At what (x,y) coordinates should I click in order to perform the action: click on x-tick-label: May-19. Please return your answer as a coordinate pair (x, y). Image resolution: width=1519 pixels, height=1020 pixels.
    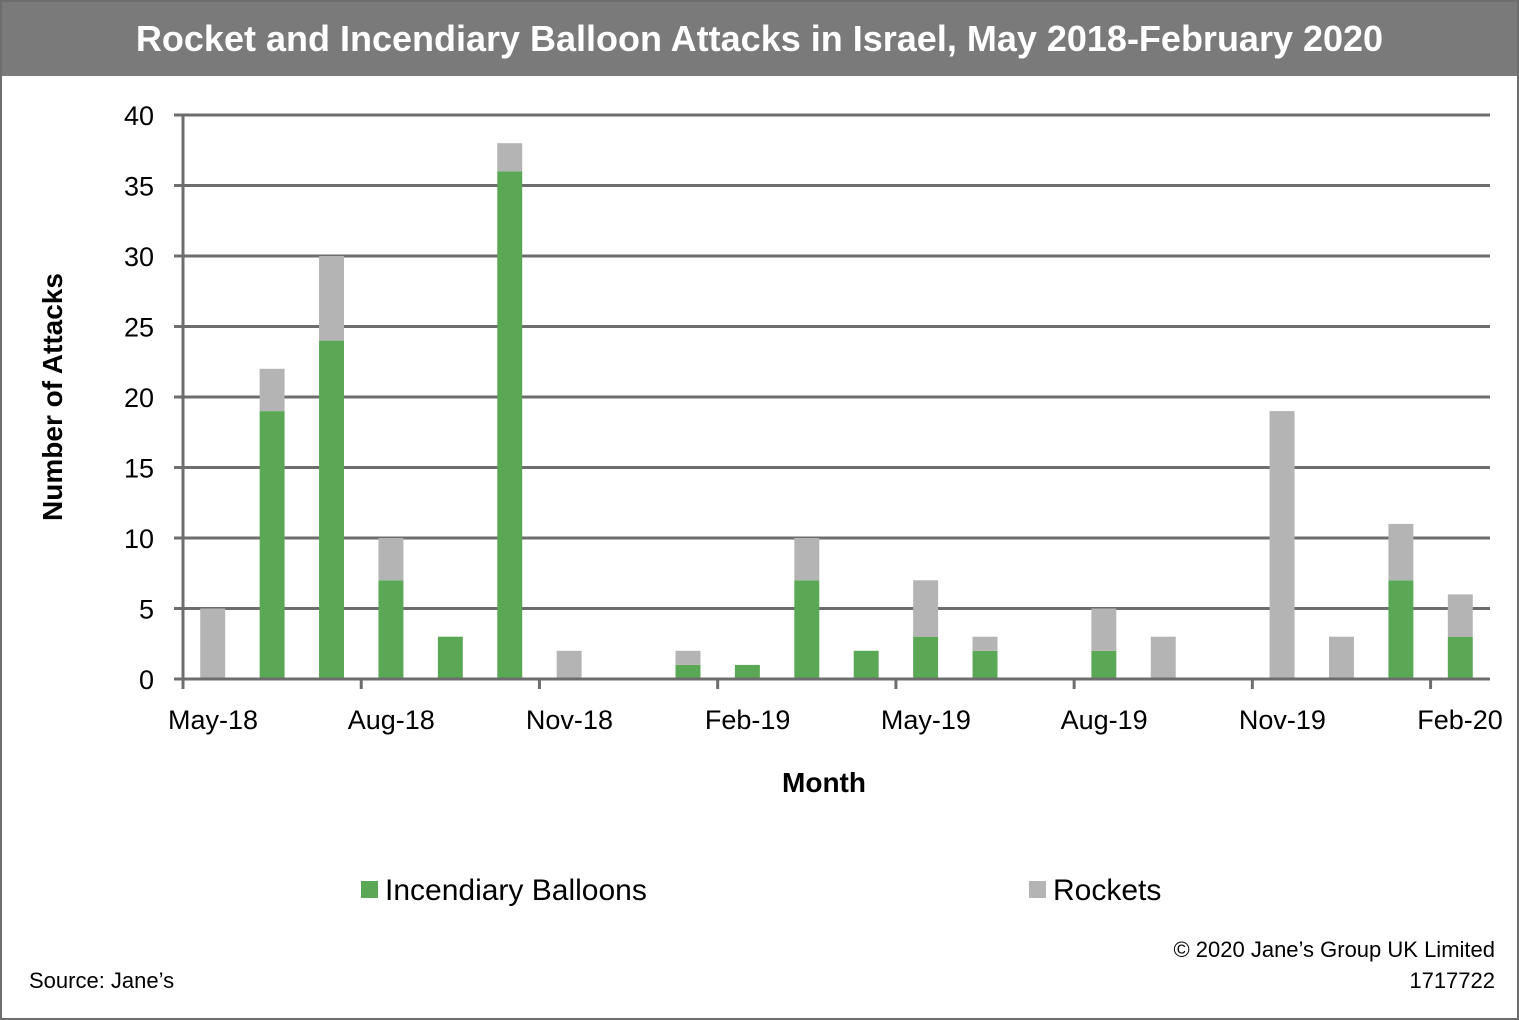
    Looking at the image, I should click on (926, 720).